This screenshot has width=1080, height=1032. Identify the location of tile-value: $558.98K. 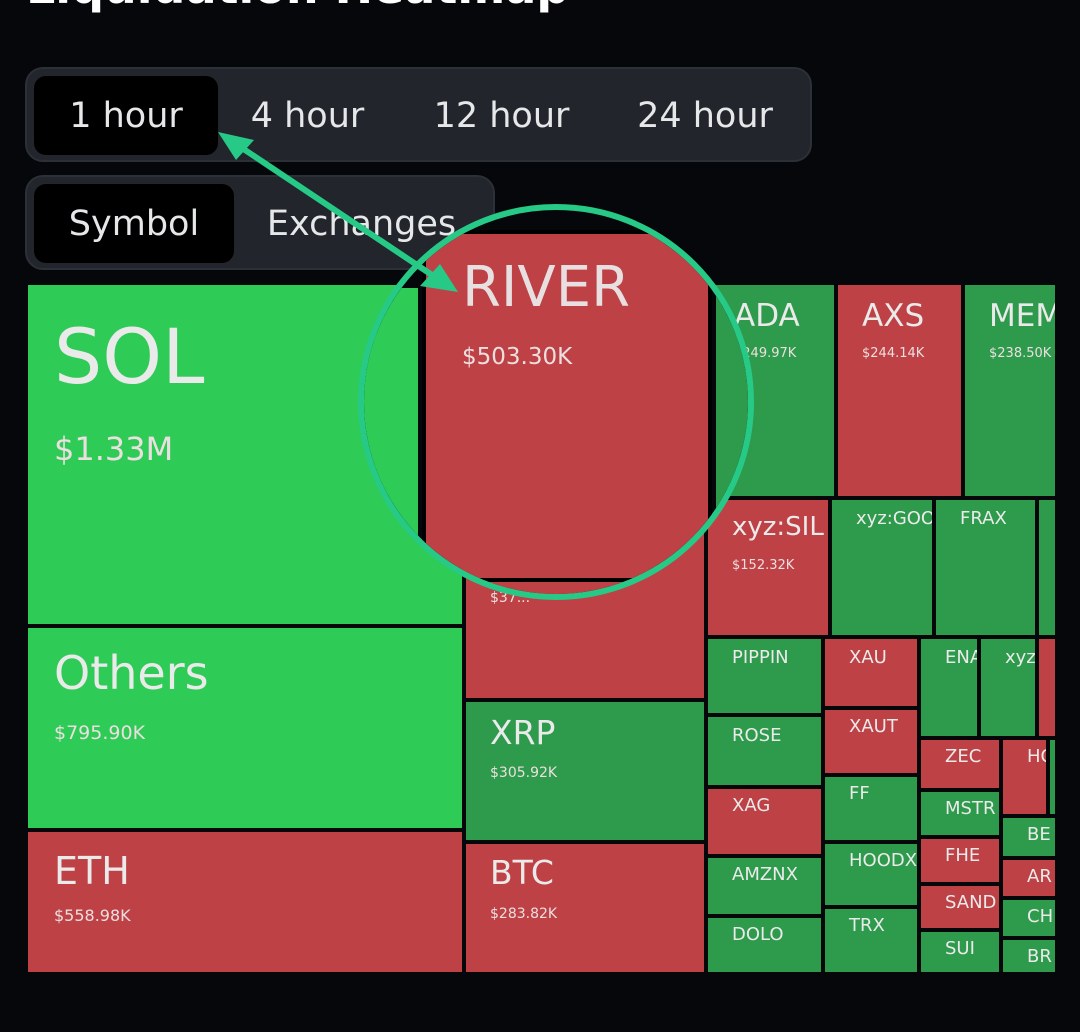
(92, 915).